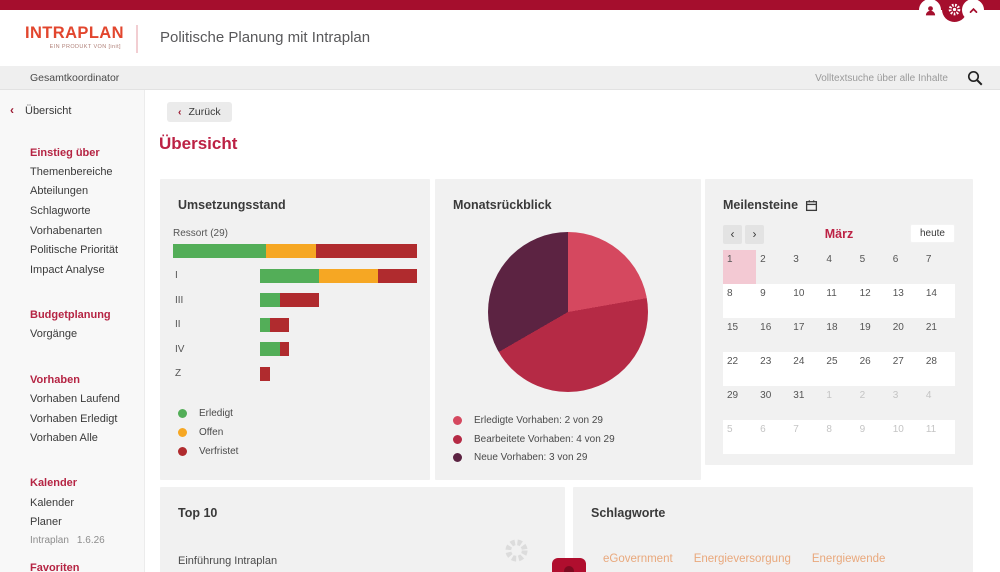  Describe the element at coordinates (740, 369) in the screenshot. I see `calendar-day: 22` at that location.